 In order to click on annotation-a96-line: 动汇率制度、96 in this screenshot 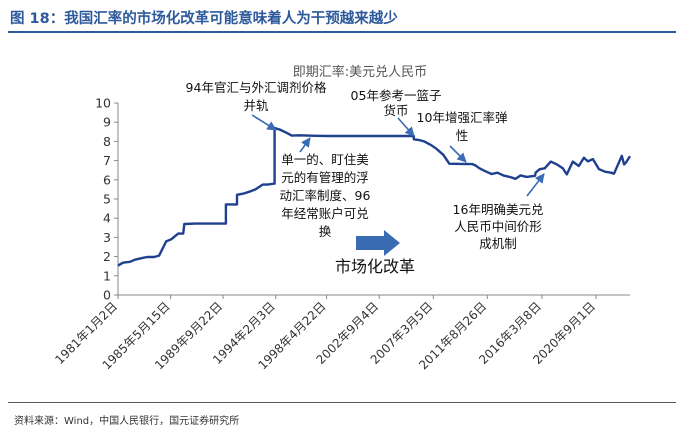, I will do `click(325, 195)`.